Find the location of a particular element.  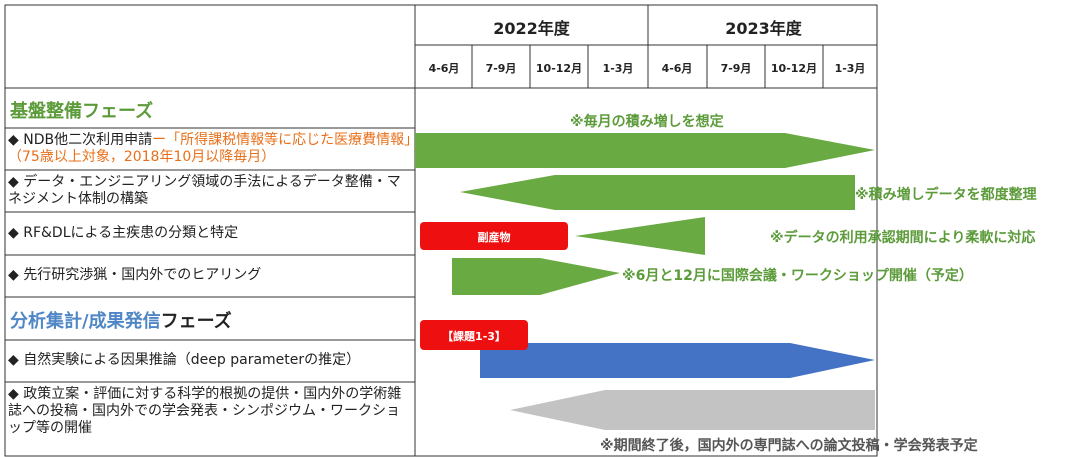

row-label-main: ◆ NDB他二次利用申請 is located at coordinates (80, 140).